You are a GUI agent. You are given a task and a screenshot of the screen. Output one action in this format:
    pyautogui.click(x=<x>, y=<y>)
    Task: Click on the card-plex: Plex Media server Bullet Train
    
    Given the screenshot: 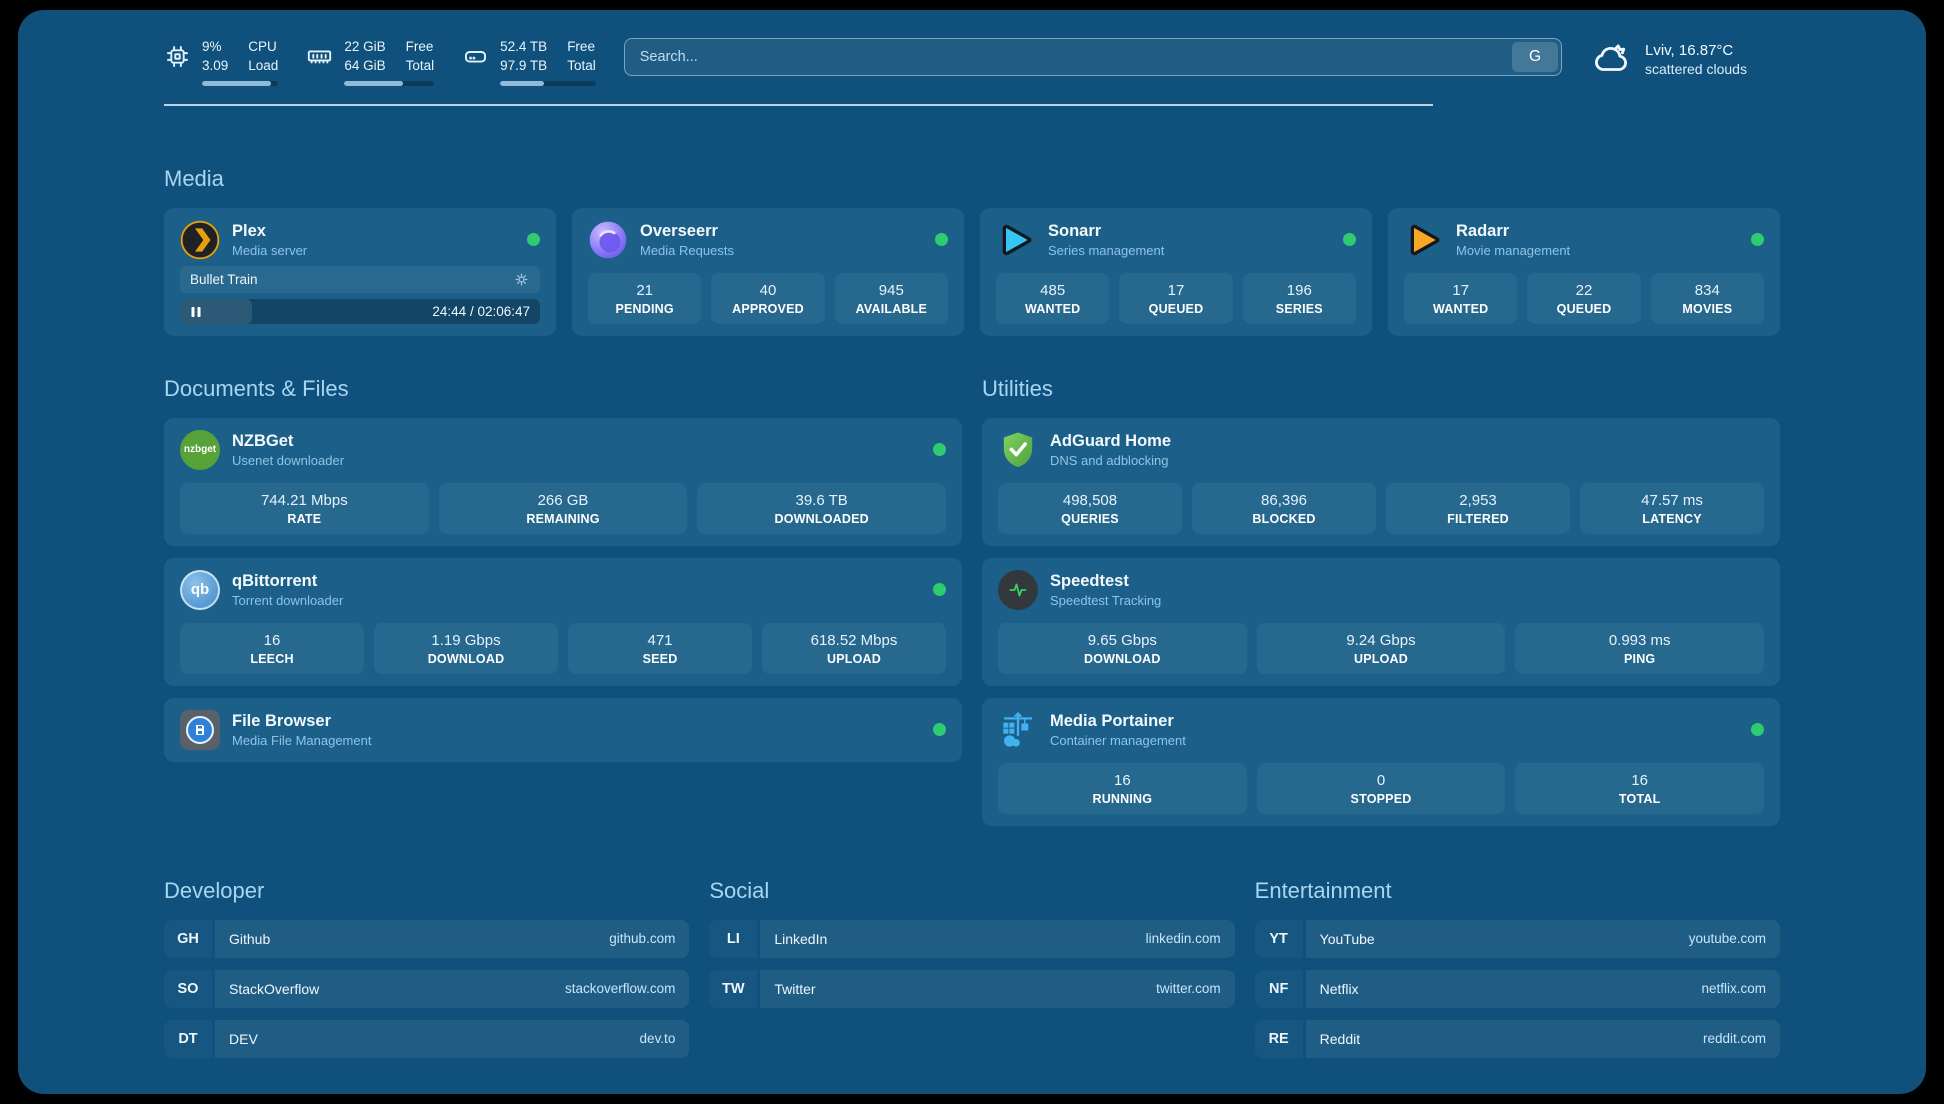 What is the action you would take?
    pyautogui.click(x=360, y=271)
    